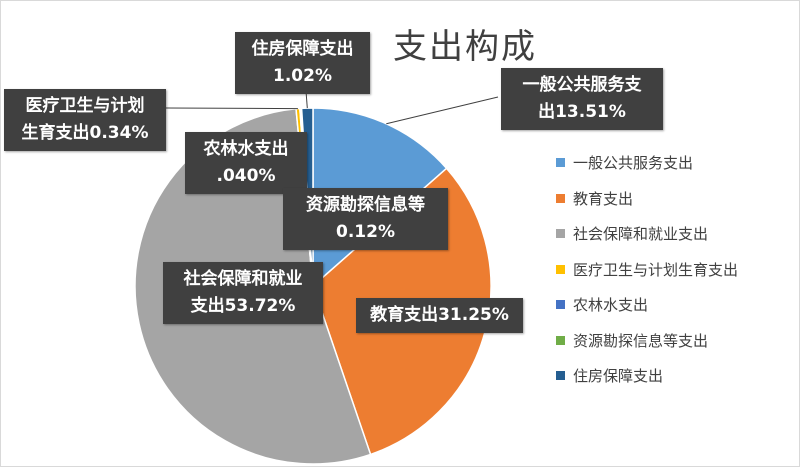 Image resolution: width=800 pixels, height=468 pixels. I want to click on legend-item: 住房保障支出, so click(647, 376).